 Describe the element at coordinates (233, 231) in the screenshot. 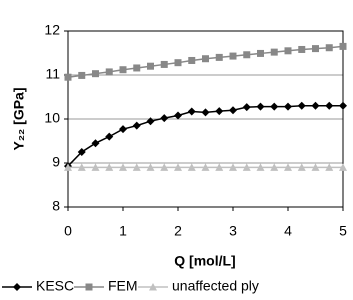

I see `x-tick-label: 3` at that location.